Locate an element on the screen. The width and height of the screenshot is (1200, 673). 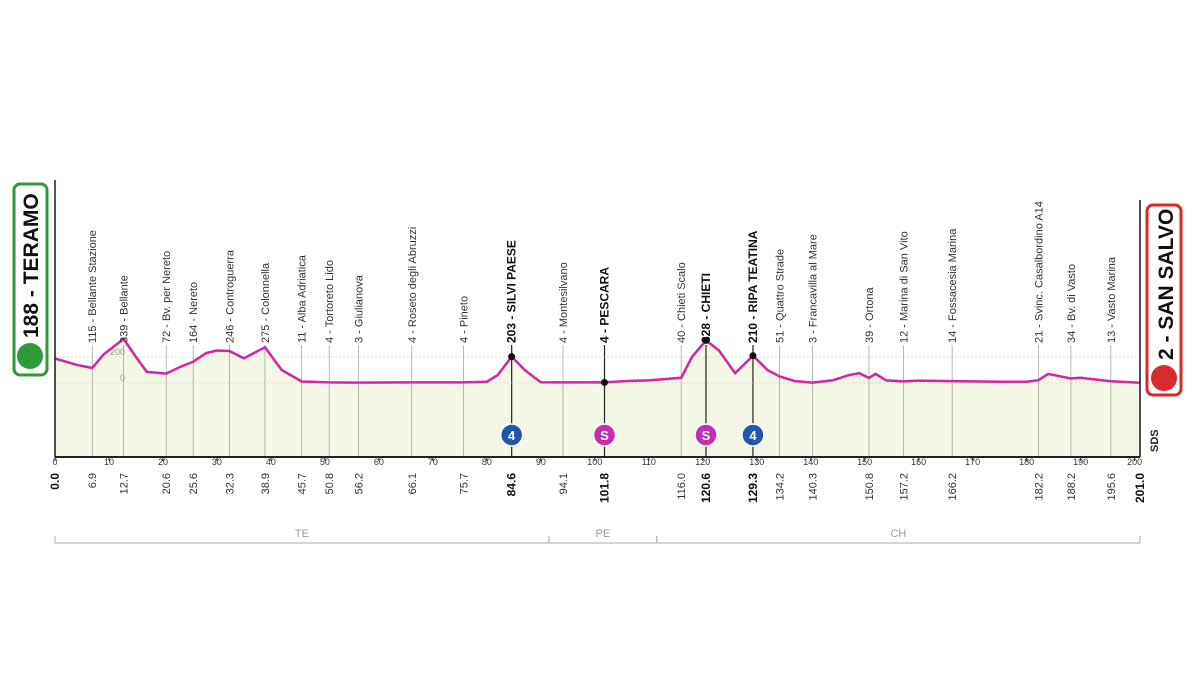
waypoint-km: 66.1 is located at coordinates (413, 483).